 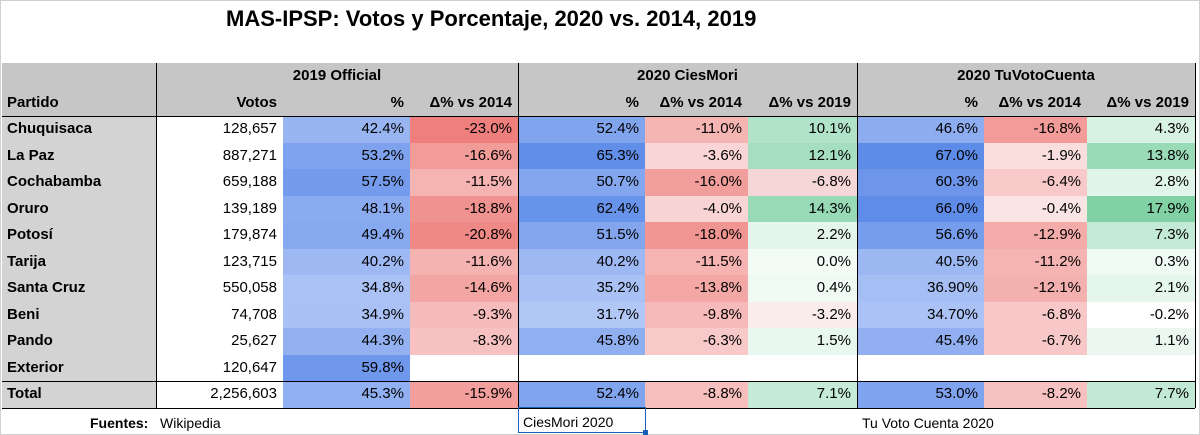 What do you see at coordinates (249, 208) in the screenshot?
I see `row-cell-votos: 139,189` at bounding box center [249, 208].